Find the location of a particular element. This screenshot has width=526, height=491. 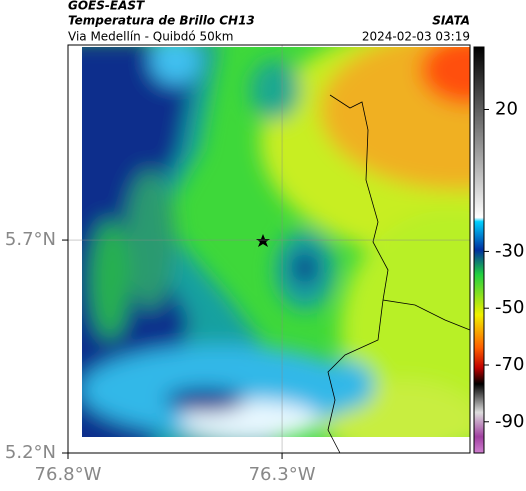

colorbar-tick-label: -30 is located at coordinates (509, 250).